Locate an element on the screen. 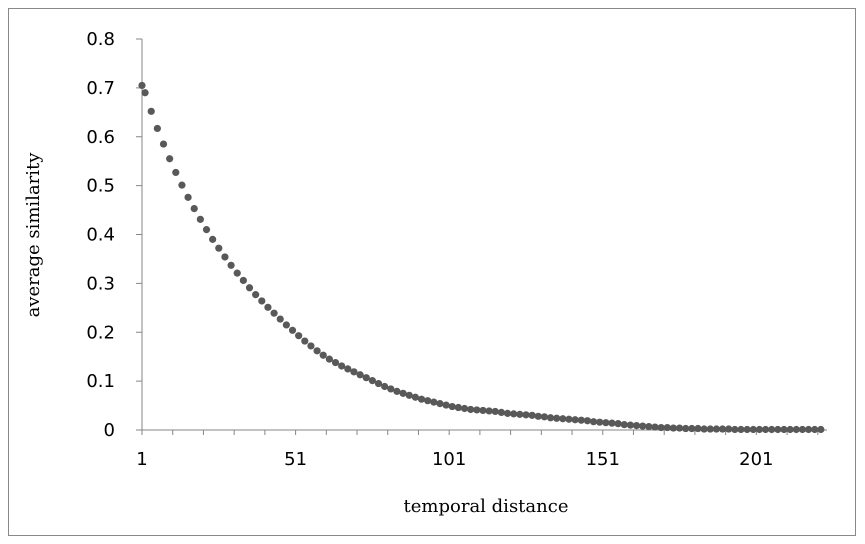 This screenshot has height=544, width=865. y-tick-label: 0.6 is located at coordinates (100, 137).